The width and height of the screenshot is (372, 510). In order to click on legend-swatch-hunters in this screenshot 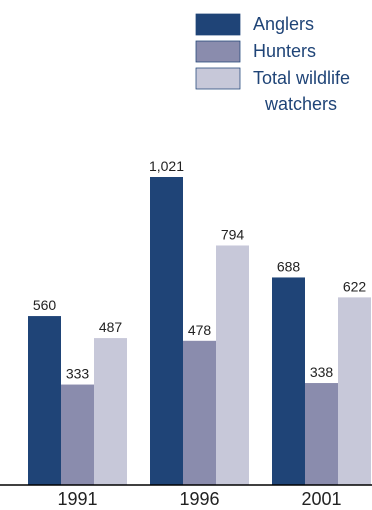, I will do `click(218, 51)`.